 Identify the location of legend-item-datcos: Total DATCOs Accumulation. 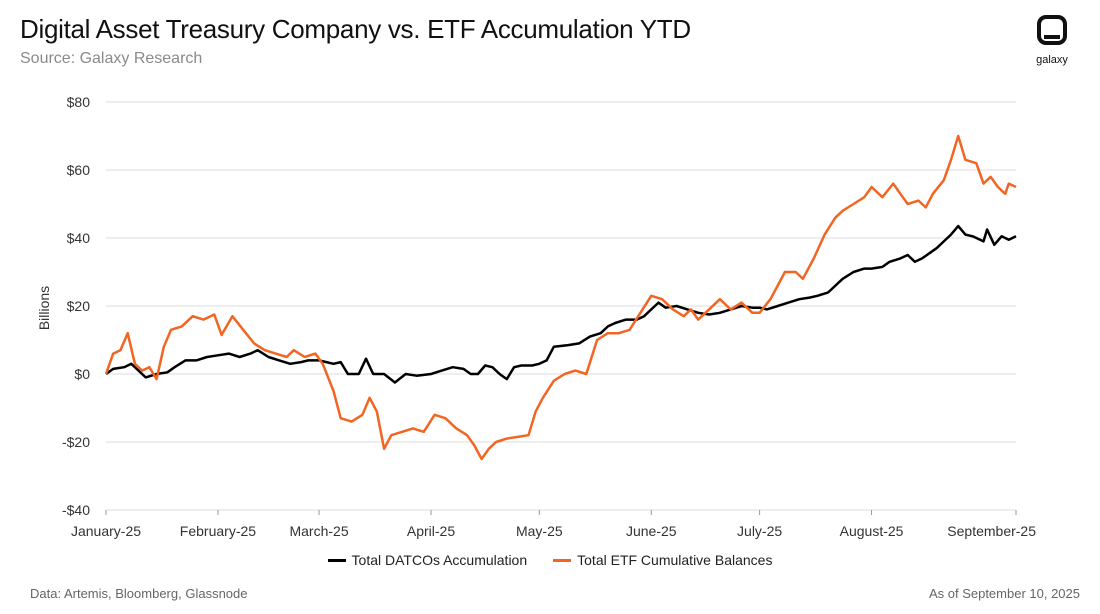
(427, 560).